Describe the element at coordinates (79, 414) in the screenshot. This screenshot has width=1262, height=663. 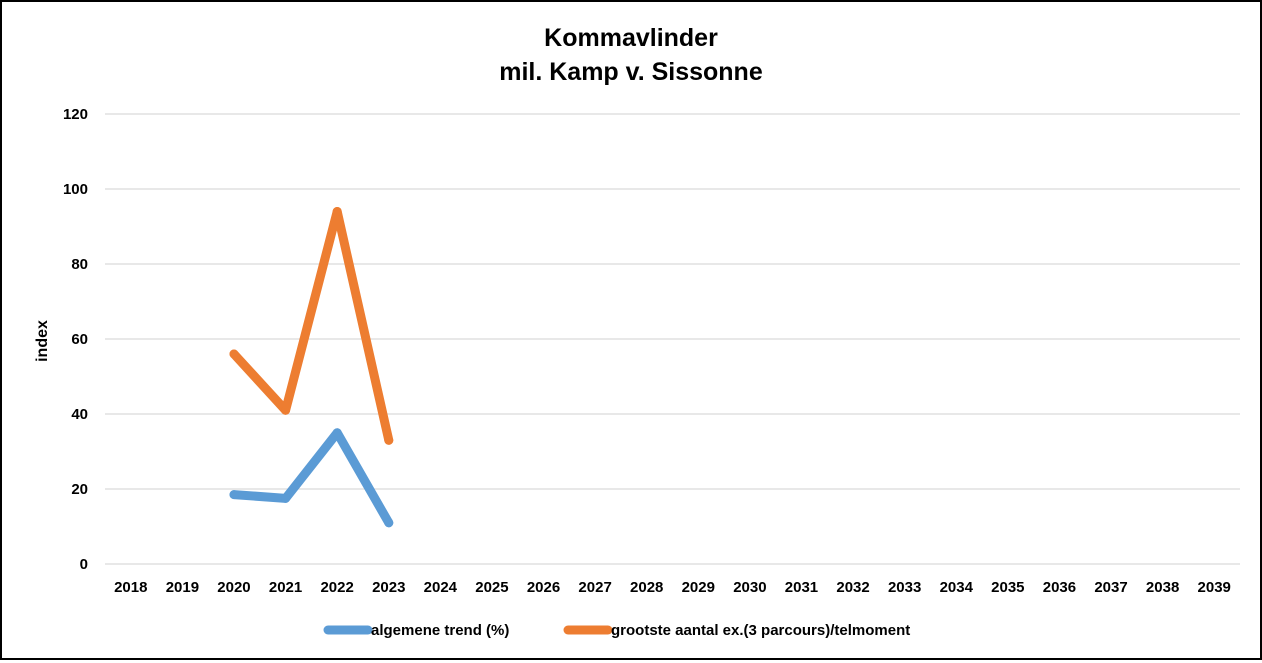
I see `y-tick-label: 40` at that location.